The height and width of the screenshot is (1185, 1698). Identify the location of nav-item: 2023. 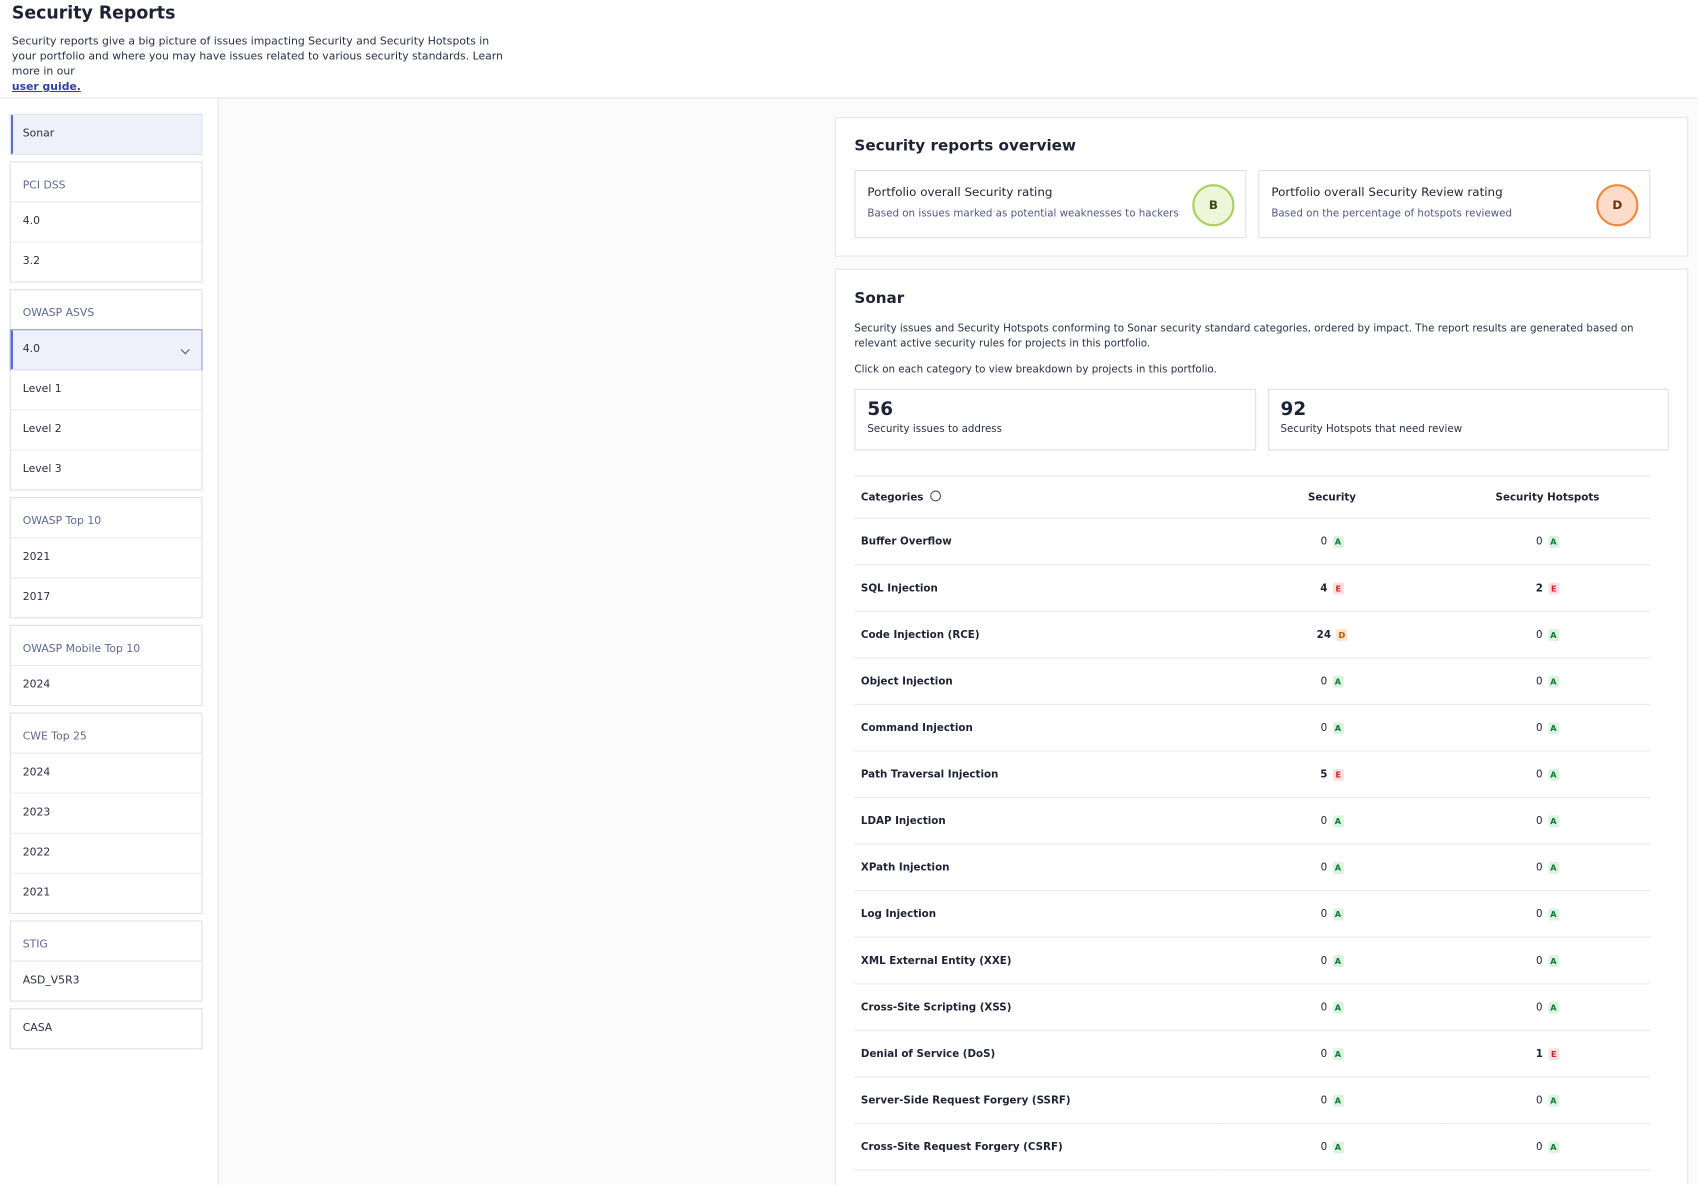
(106, 812).